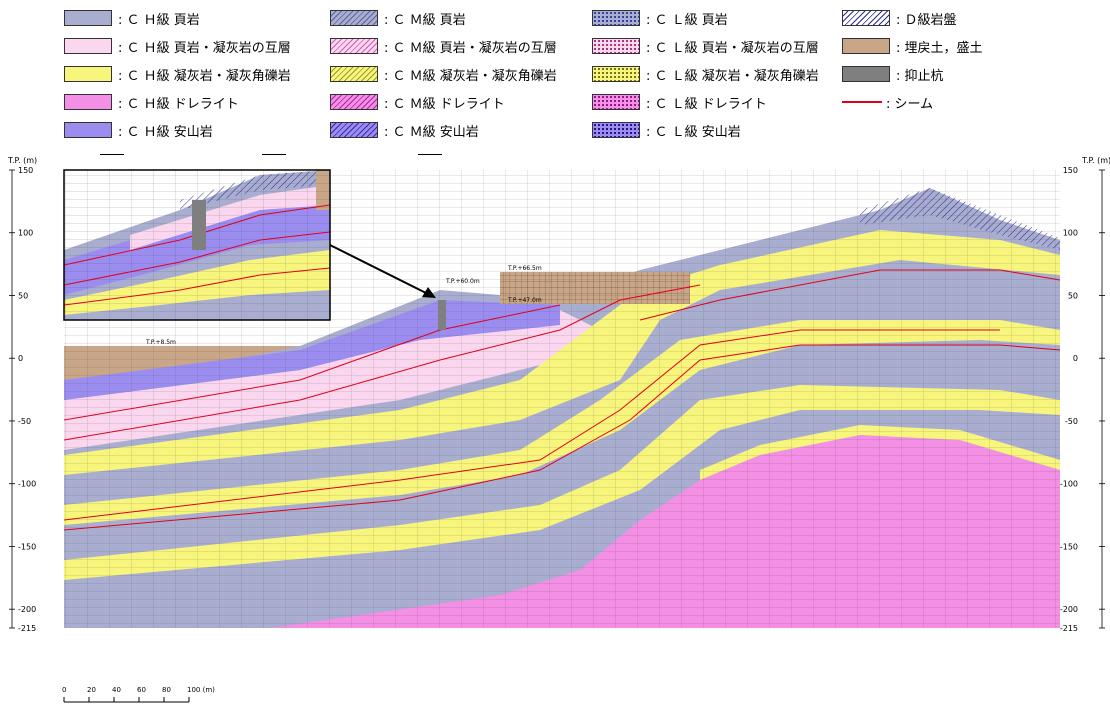 Image resolution: width=1110 pixels, height=704 pixels. Describe the element at coordinates (462, 281) in the screenshot. I see `tp-mid-label: T.P.+60.0m` at that location.